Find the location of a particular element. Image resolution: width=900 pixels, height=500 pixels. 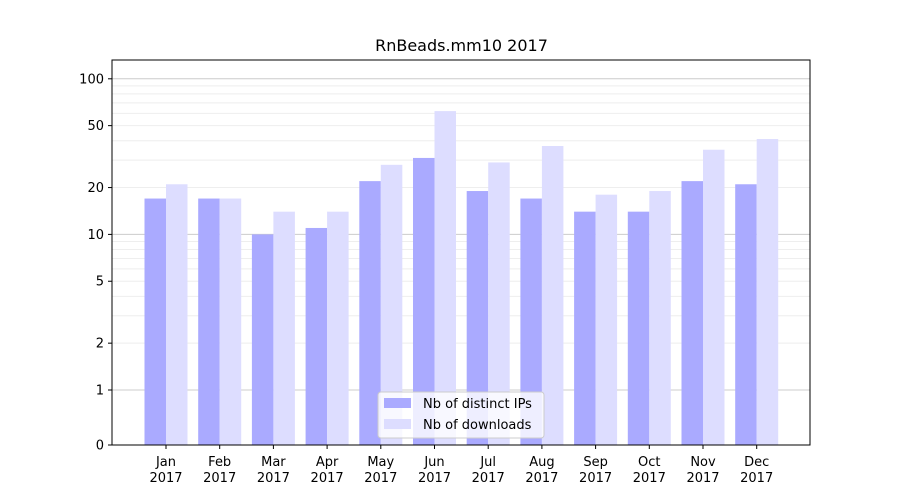

y-tick-label: 20 is located at coordinates (95, 188).